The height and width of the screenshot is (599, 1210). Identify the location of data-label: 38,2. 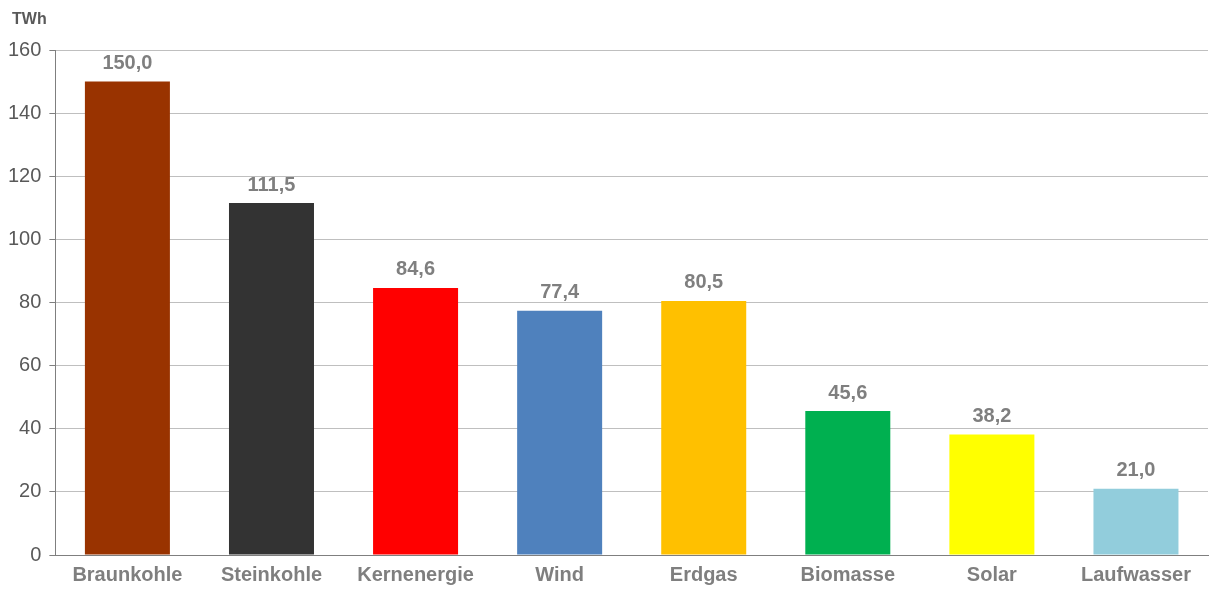
(992, 414).